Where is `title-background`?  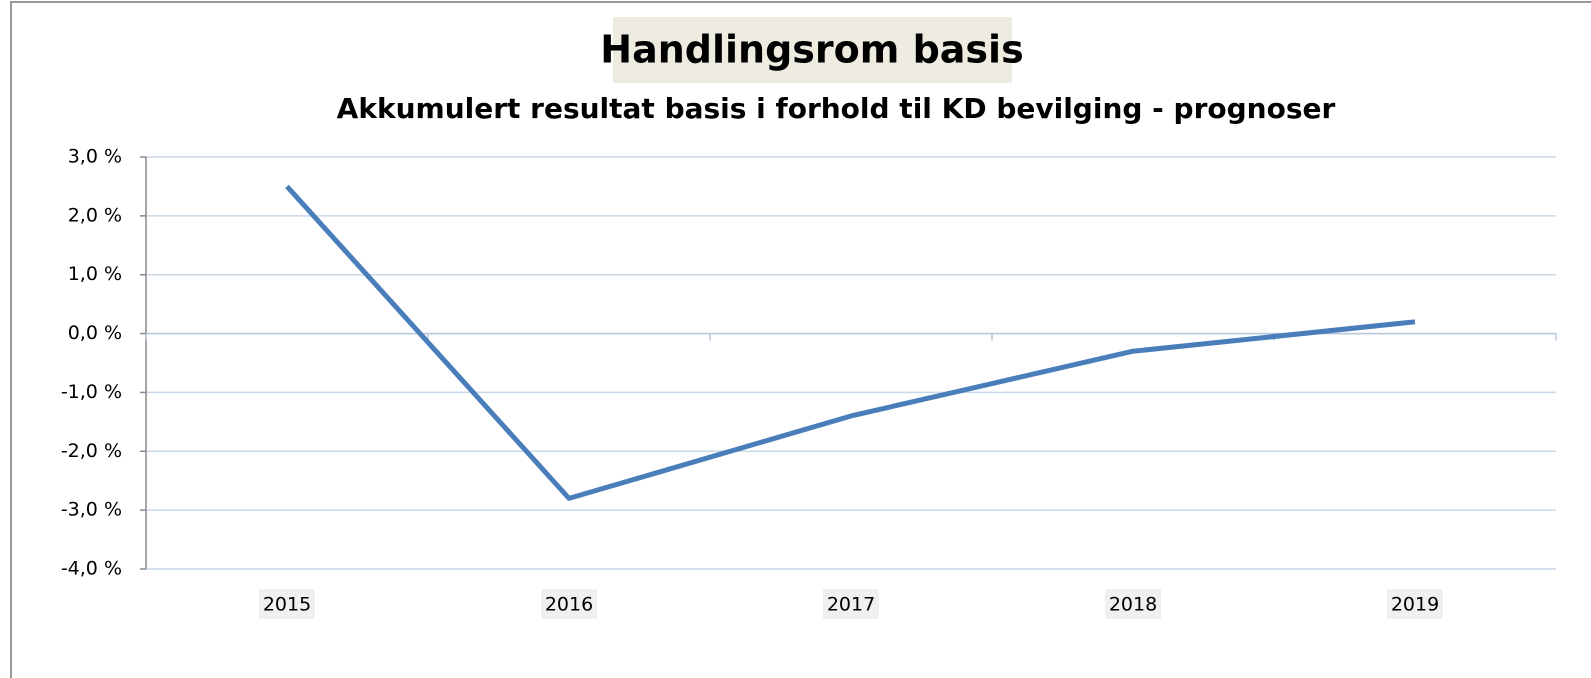
title-background is located at coordinates (812, 50).